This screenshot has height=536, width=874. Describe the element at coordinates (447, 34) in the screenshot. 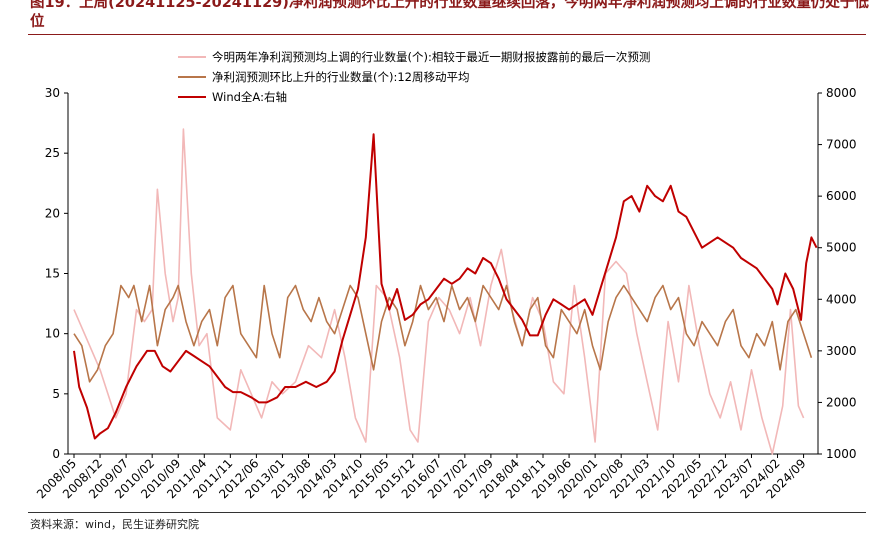

I see `title-divider` at that location.